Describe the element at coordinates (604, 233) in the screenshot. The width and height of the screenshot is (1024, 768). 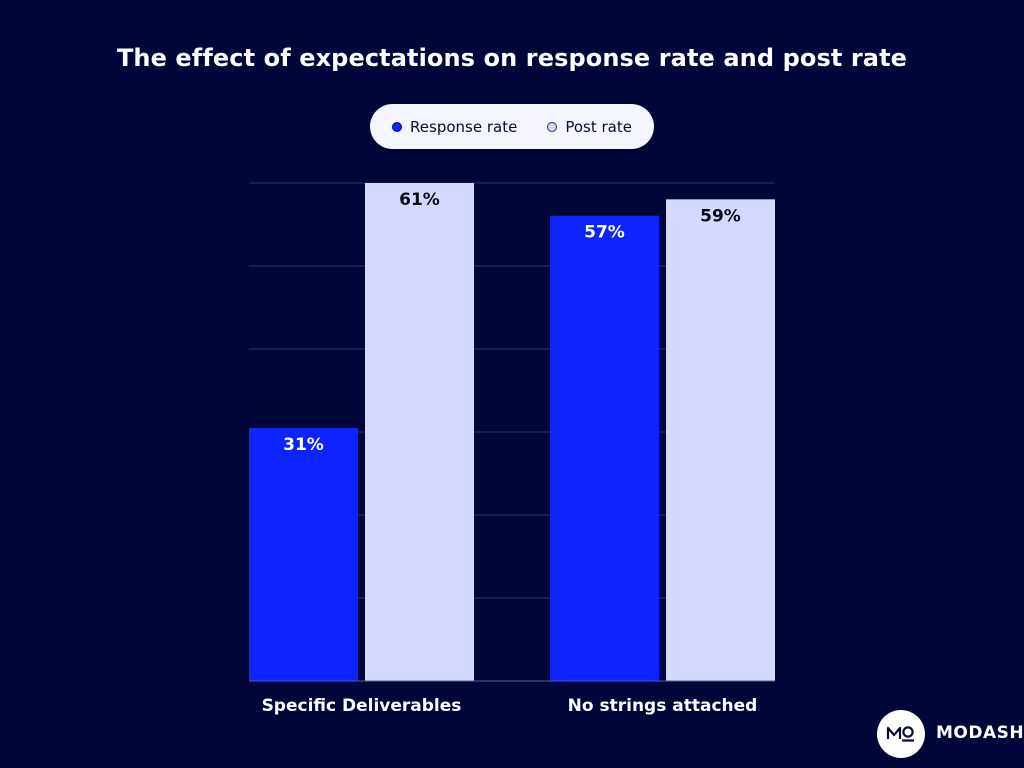
I see `data-label: 57%` at that location.